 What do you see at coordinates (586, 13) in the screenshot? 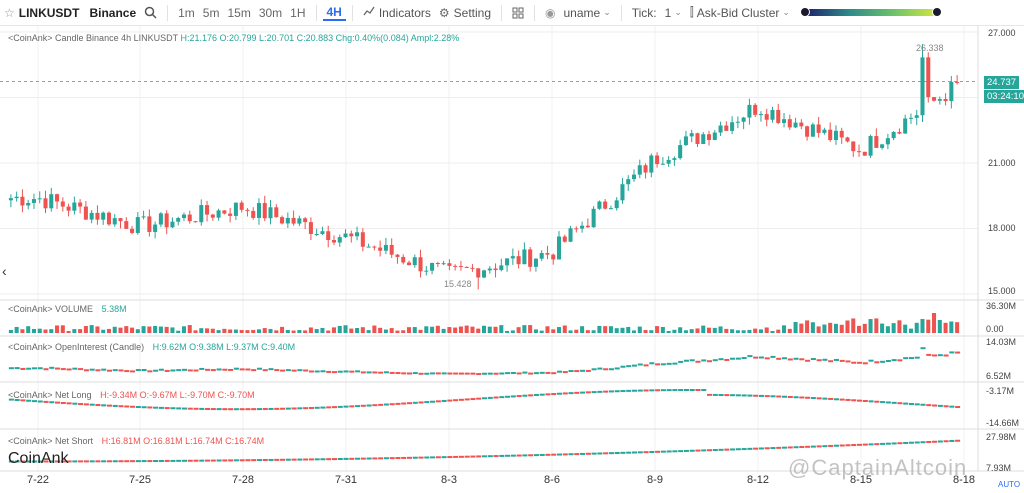
I see `user-select: uname ⌄` at bounding box center [586, 13].